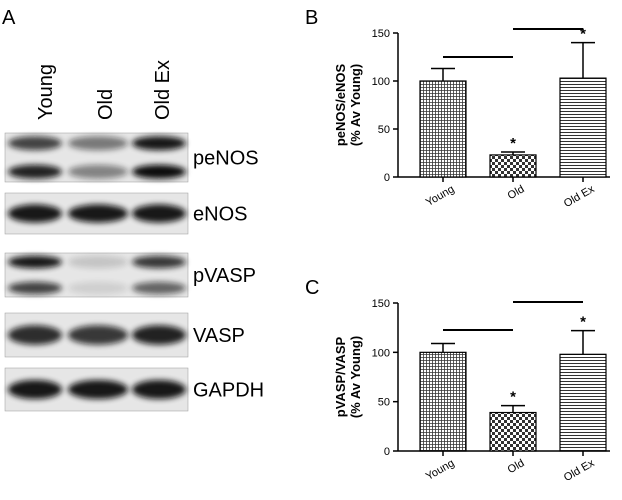 The width and height of the screenshot is (622, 500). What do you see at coordinates (312, 288) in the screenshot?
I see `panel-label: C` at bounding box center [312, 288].